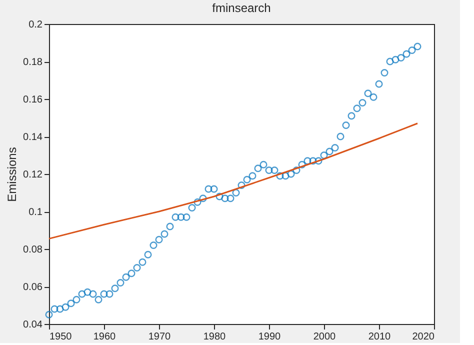  Describe the element at coordinates (241, 8) in the screenshot. I see `chart-title: fminsearch` at that location.